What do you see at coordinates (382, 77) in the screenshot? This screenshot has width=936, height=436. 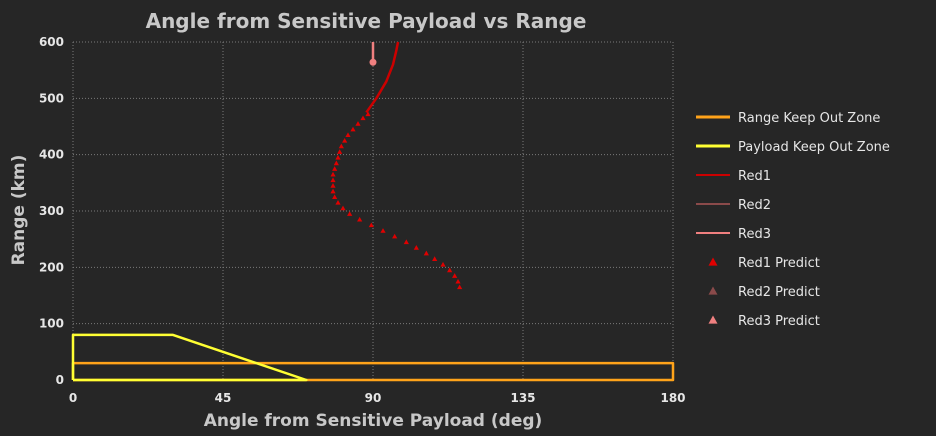 I see `red1-line` at bounding box center [382, 77].